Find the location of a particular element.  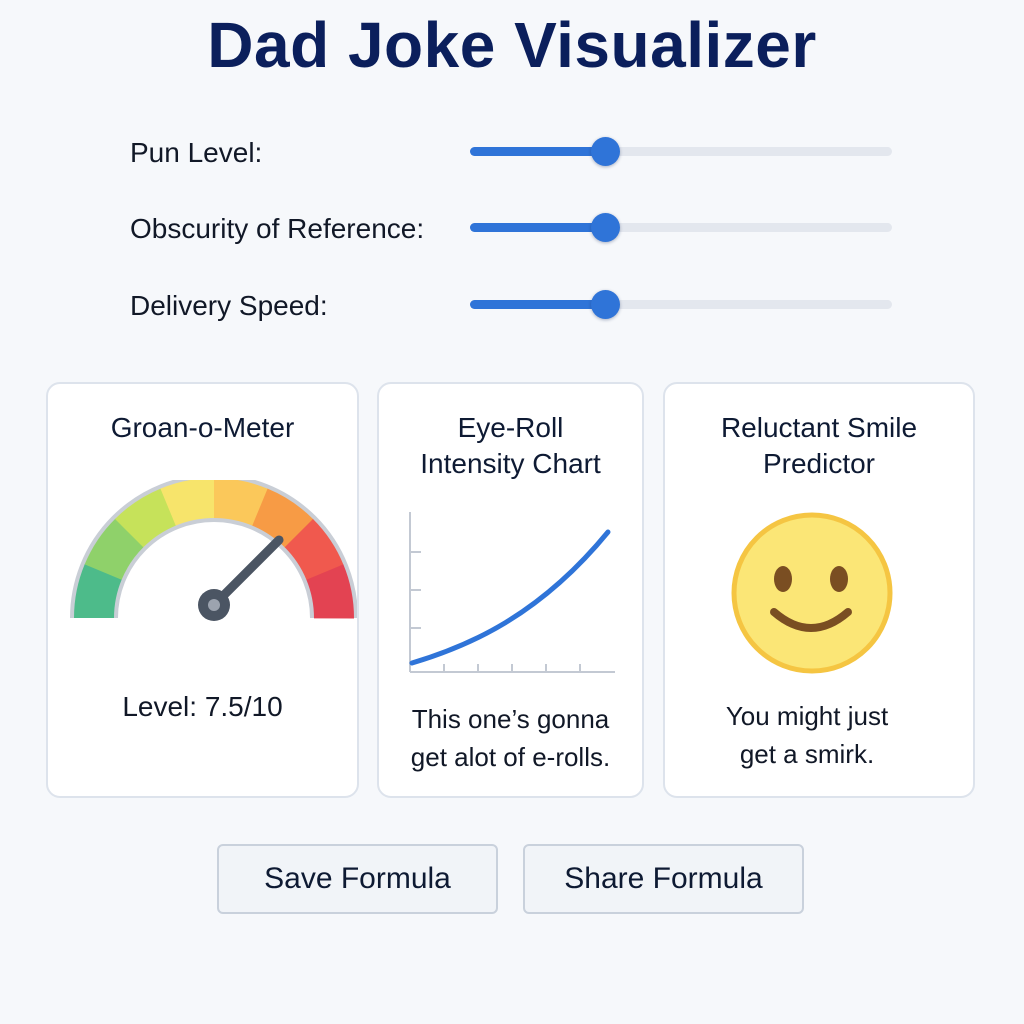

eye-roll-caption-line2: get alot of e-rolls. is located at coordinates (510, 757).